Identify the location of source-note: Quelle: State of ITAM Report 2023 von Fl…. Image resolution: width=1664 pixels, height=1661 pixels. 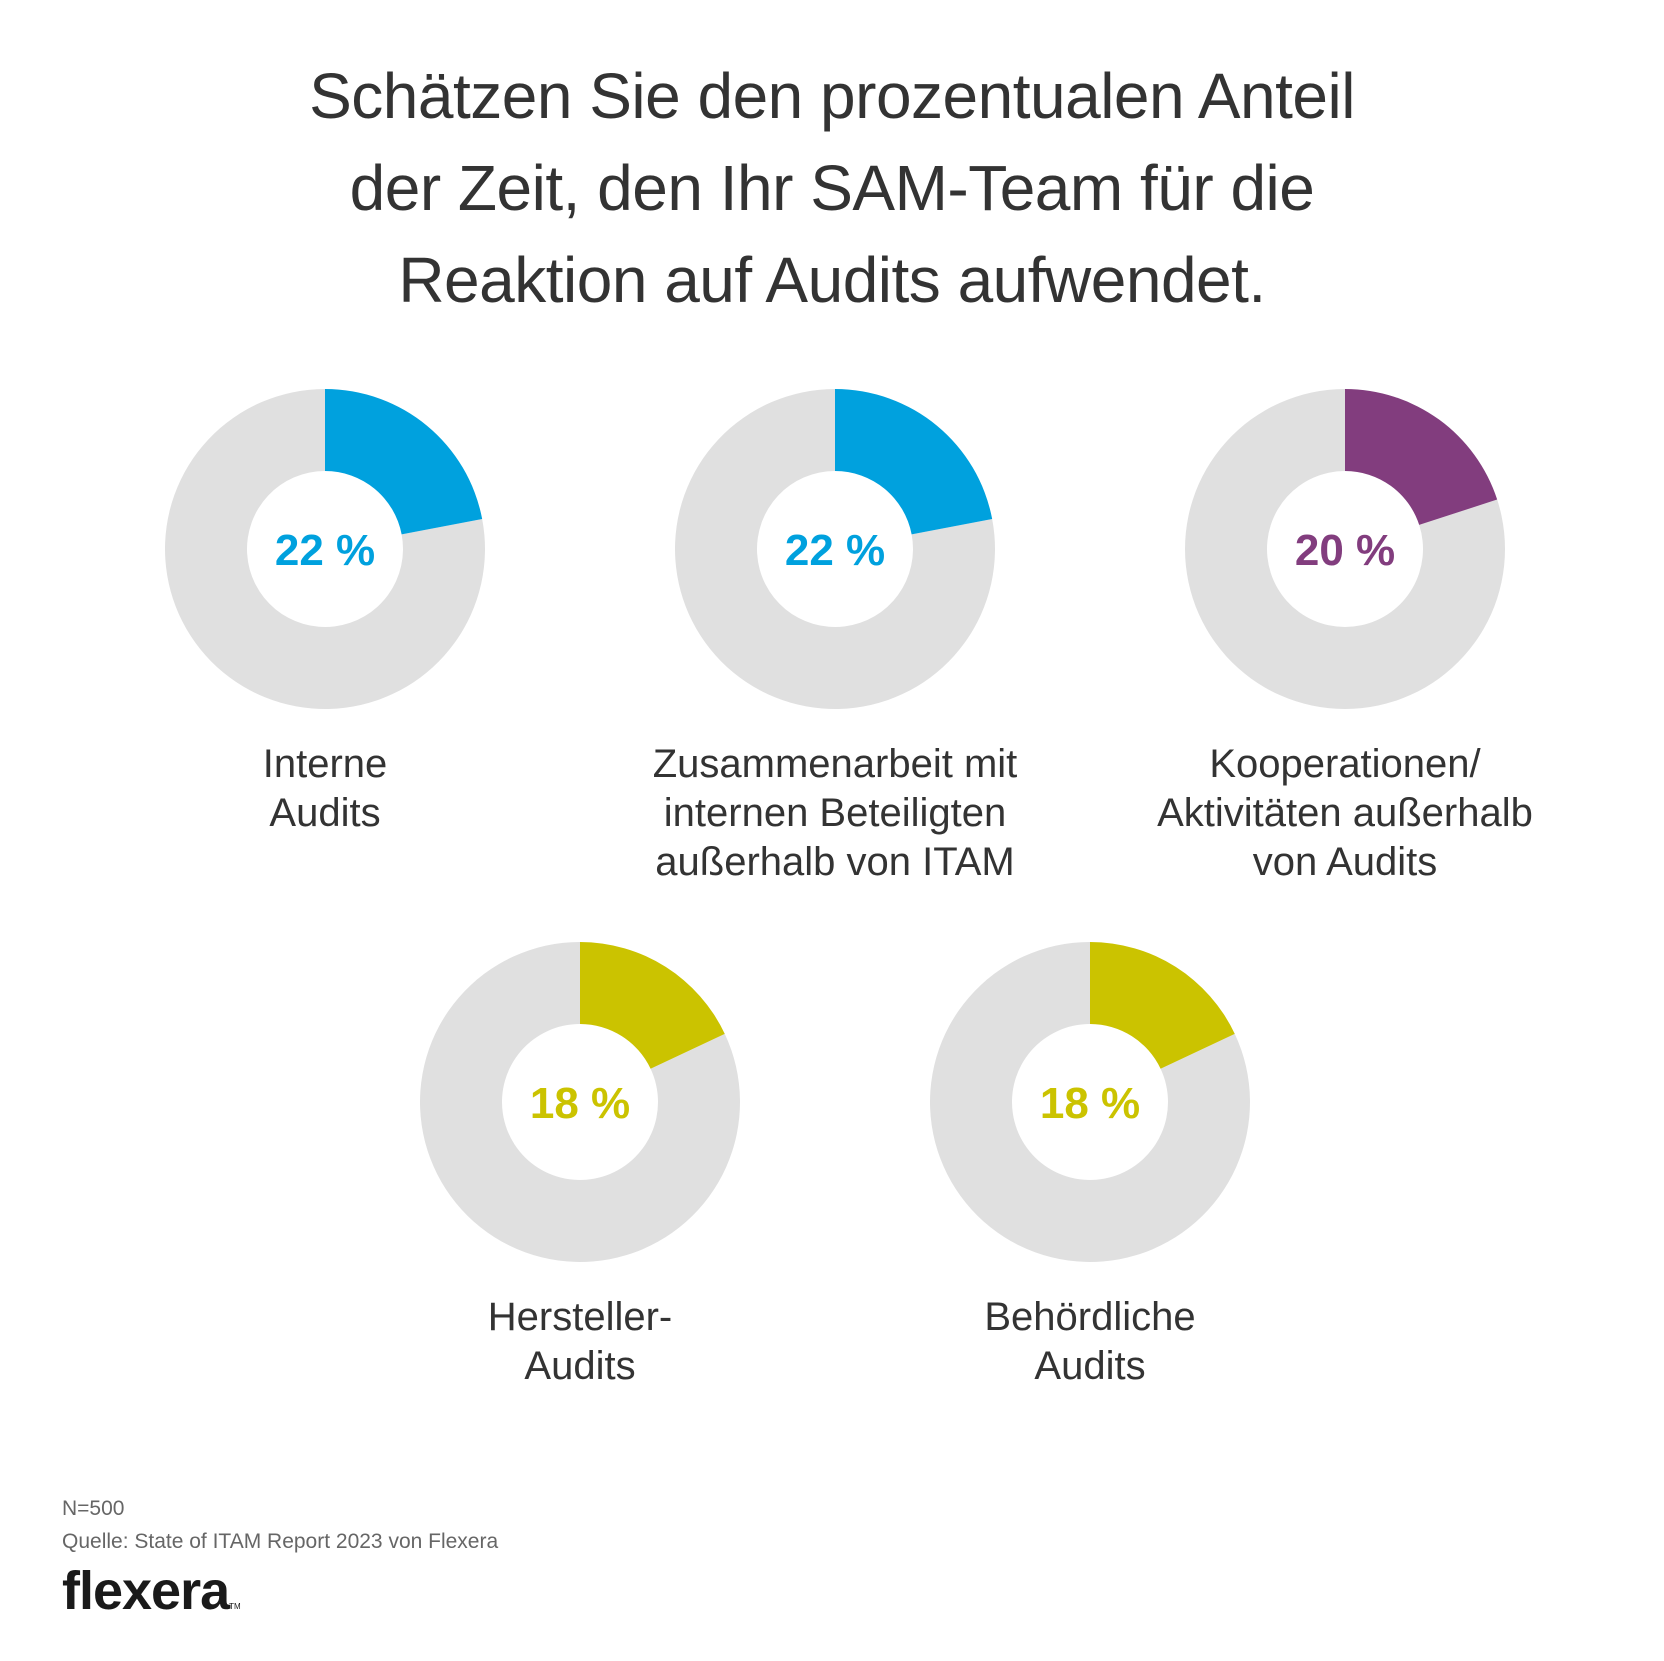
(280, 1541).